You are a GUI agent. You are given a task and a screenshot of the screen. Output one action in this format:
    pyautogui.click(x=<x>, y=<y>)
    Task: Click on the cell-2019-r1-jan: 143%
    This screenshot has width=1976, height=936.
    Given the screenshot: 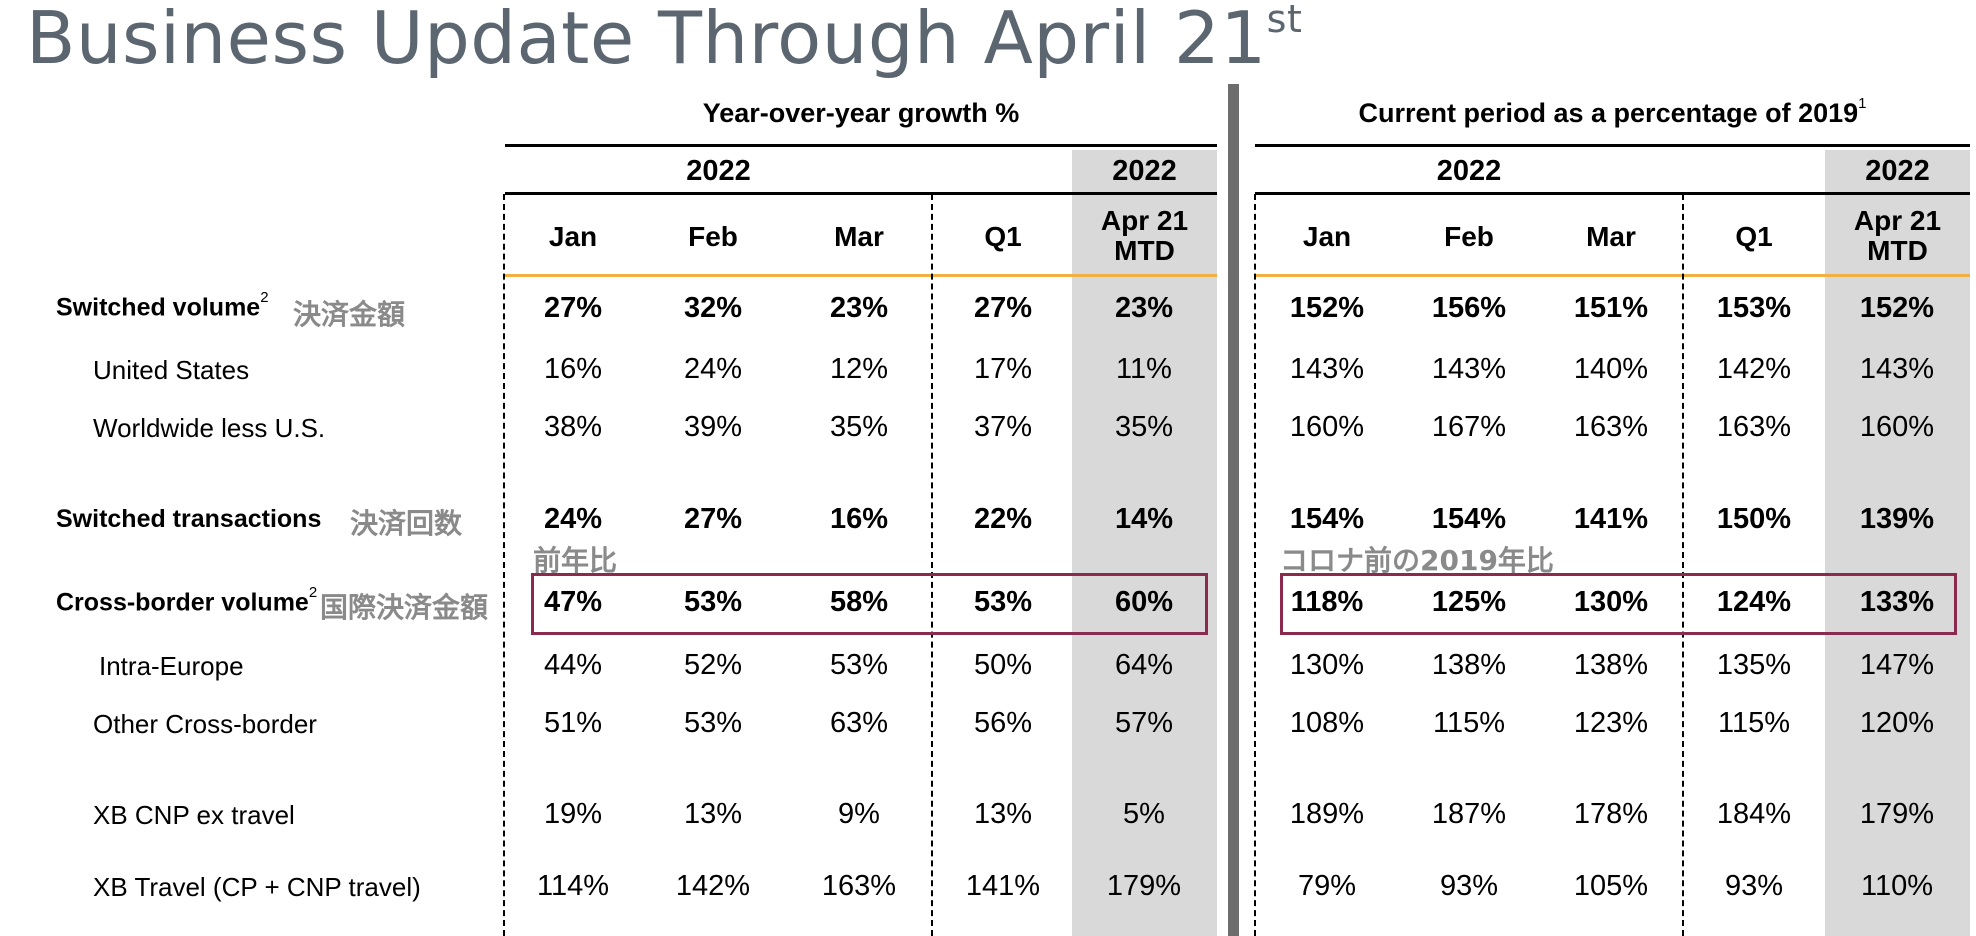 What is the action you would take?
    pyautogui.click(x=1327, y=369)
    